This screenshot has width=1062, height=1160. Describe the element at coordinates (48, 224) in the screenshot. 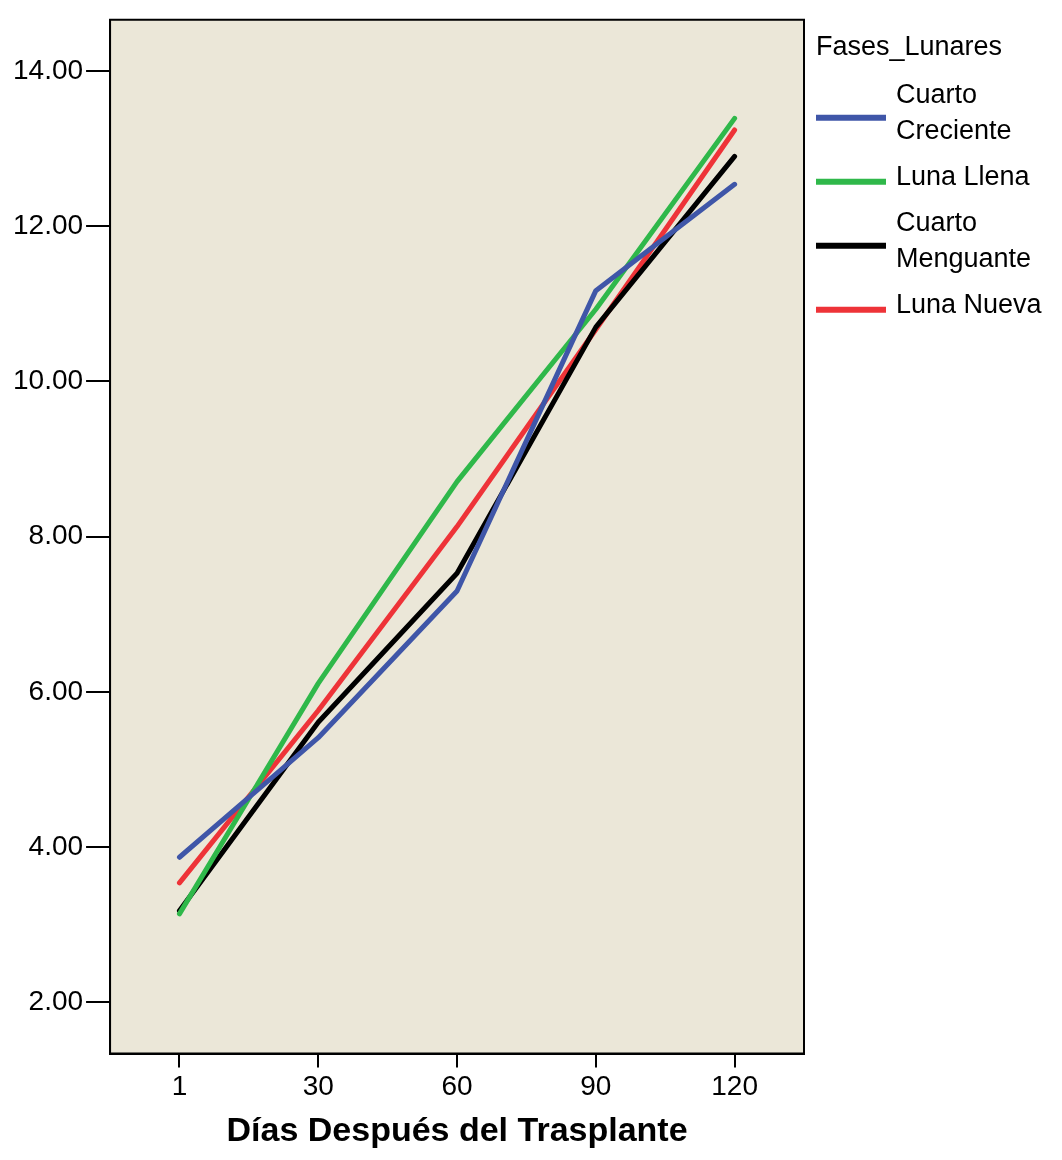

I see `y-tick-label: 12.00` at that location.